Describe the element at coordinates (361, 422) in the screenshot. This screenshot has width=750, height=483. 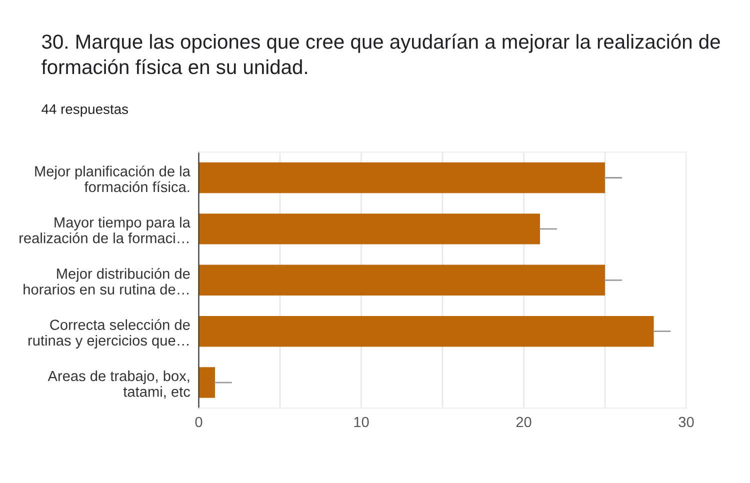
I see `x-tick-label: 10` at that location.